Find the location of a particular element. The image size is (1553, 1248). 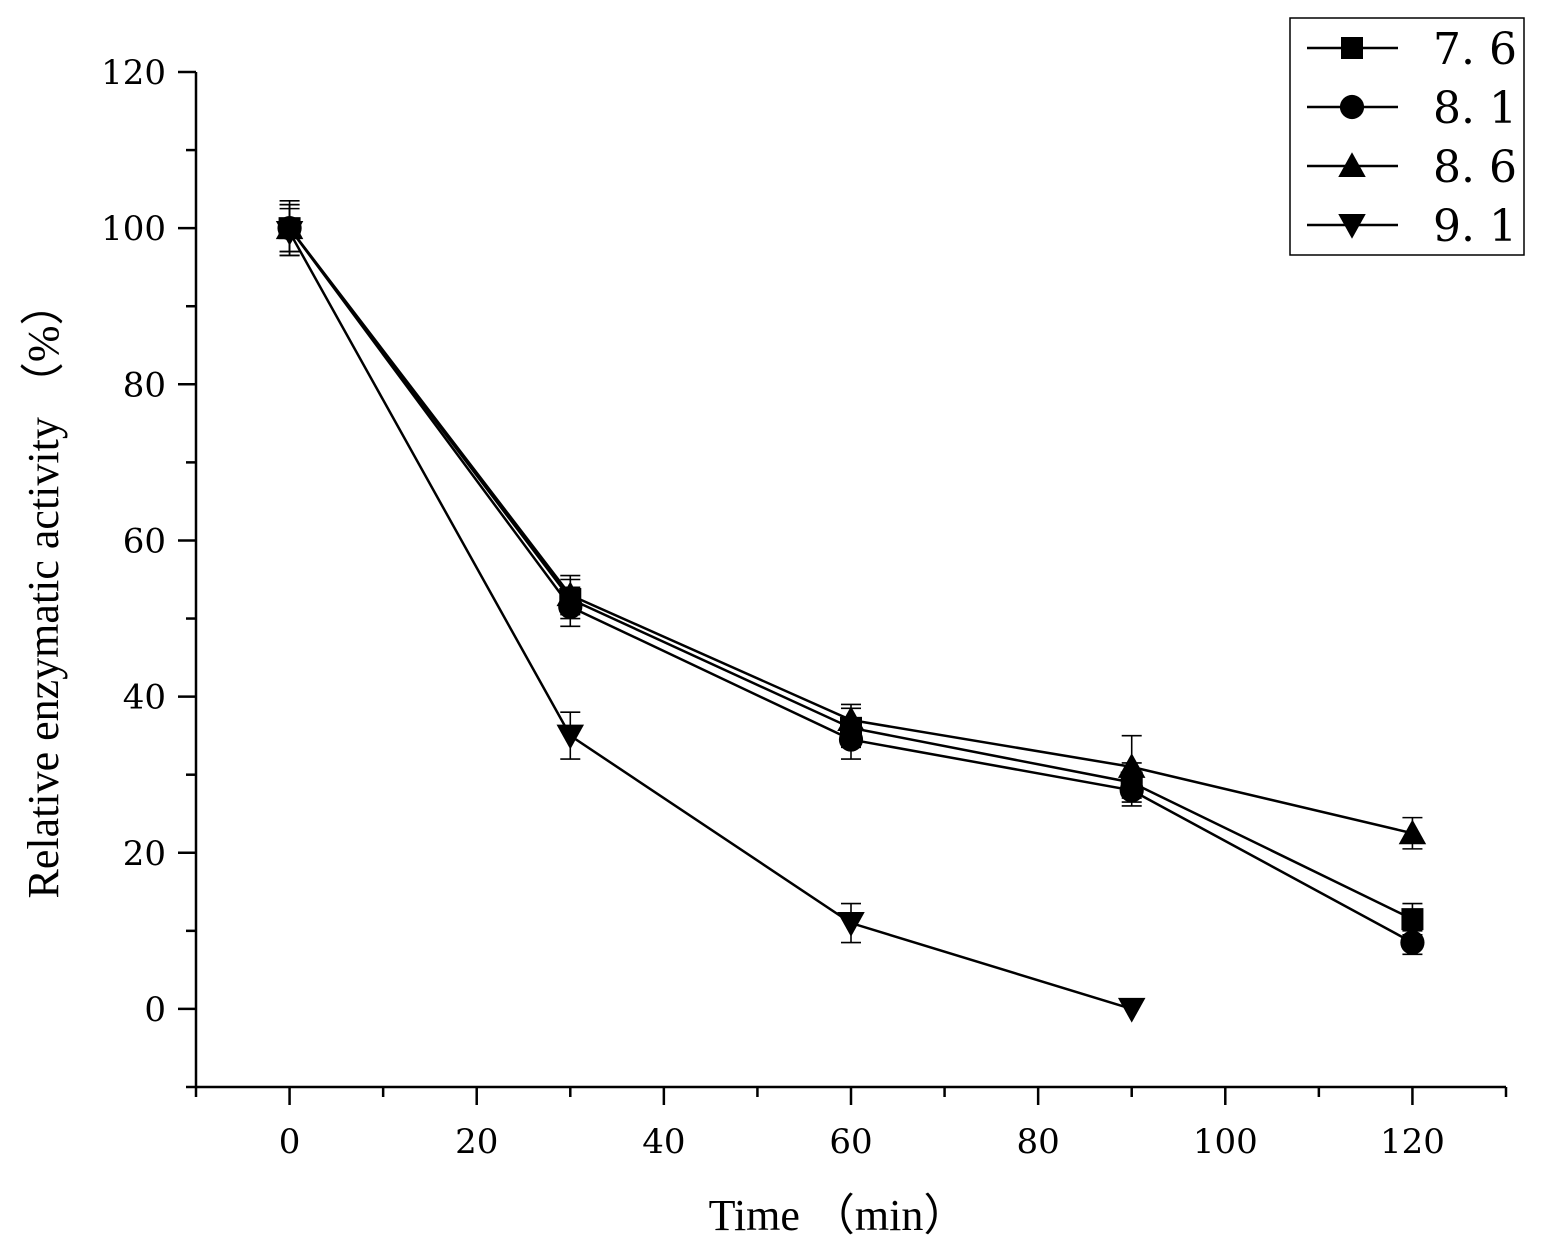

legend-label: 9. 1 is located at coordinates (1475, 226).